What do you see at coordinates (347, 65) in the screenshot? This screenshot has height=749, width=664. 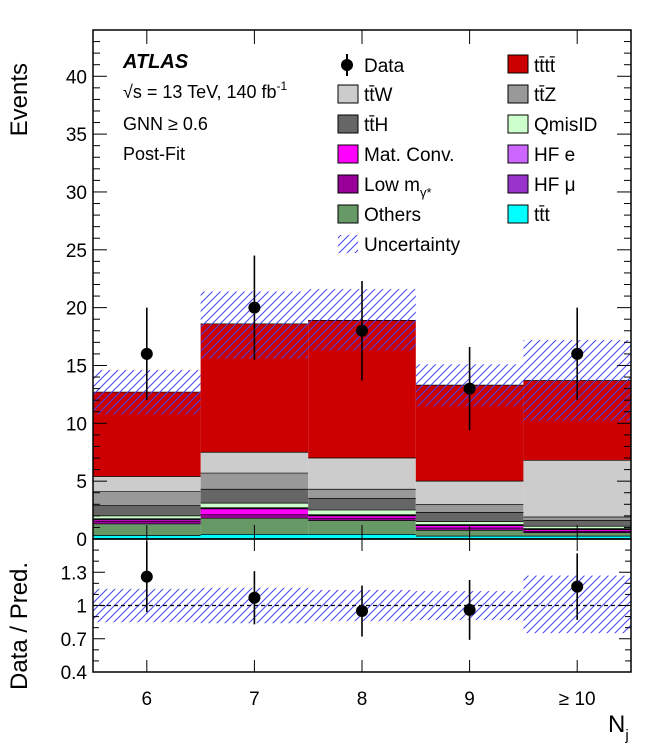 I see `data-marker-icon` at bounding box center [347, 65].